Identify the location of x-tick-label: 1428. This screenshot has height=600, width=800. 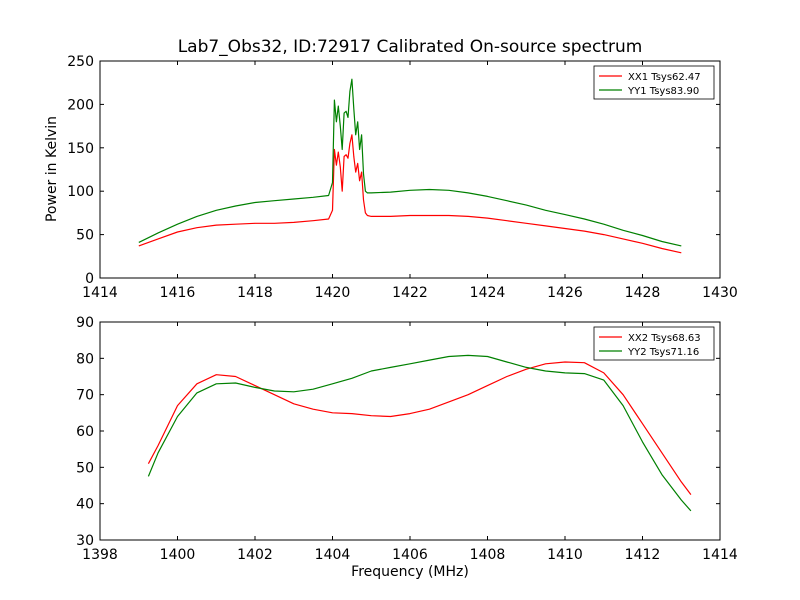
(643, 293).